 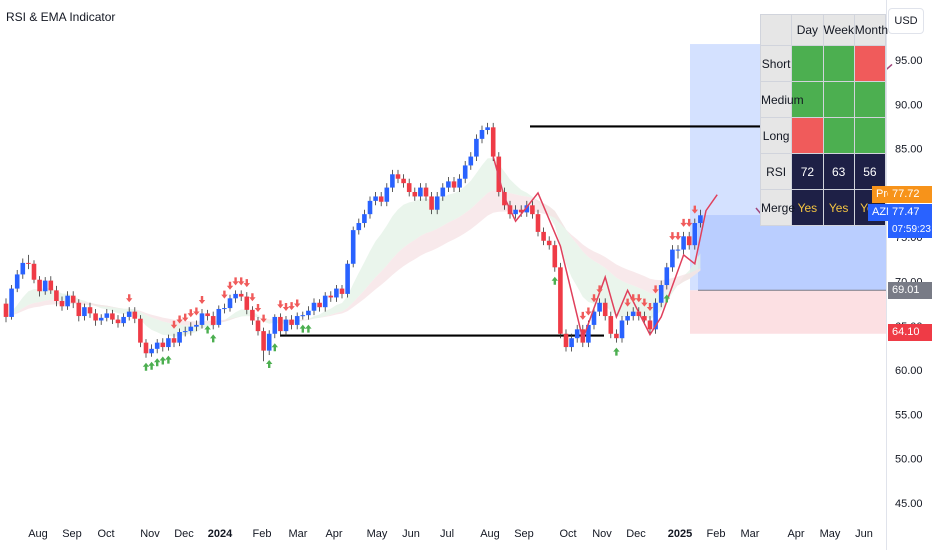 What do you see at coordinates (72, 534) in the screenshot?
I see `x-tick-label: Sep` at bounding box center [72, 534].